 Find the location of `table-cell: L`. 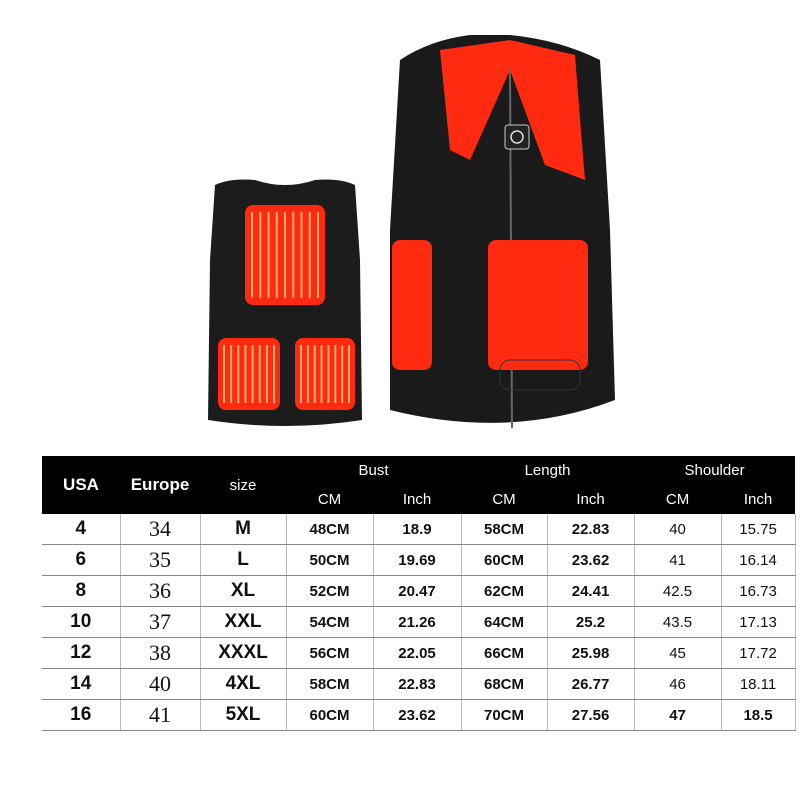

table-cell: L is located at coordinates (243, 560).